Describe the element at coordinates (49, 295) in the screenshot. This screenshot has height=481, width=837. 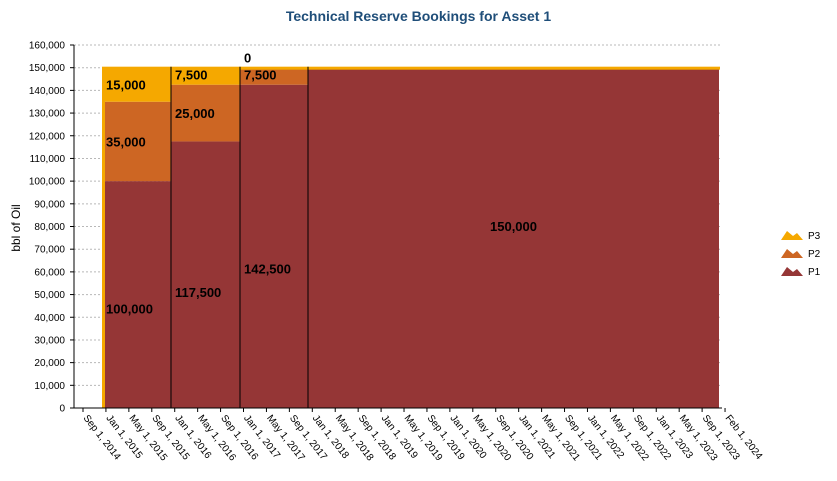
I see `y-tick-label: 50,000` at that location.